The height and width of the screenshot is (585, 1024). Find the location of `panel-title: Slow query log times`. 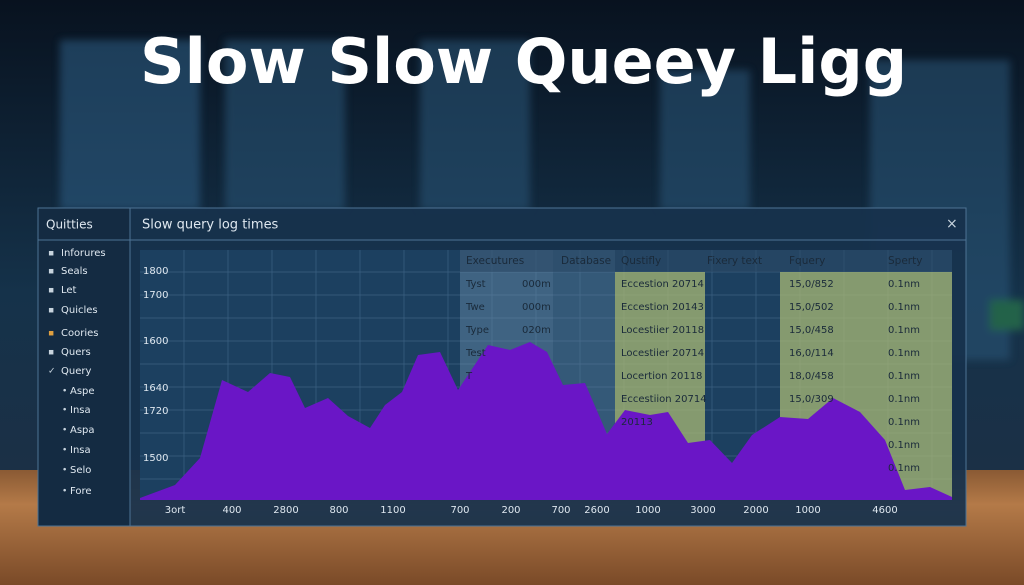

panel-title: Slow query log times is located at coordinates (210, 225).